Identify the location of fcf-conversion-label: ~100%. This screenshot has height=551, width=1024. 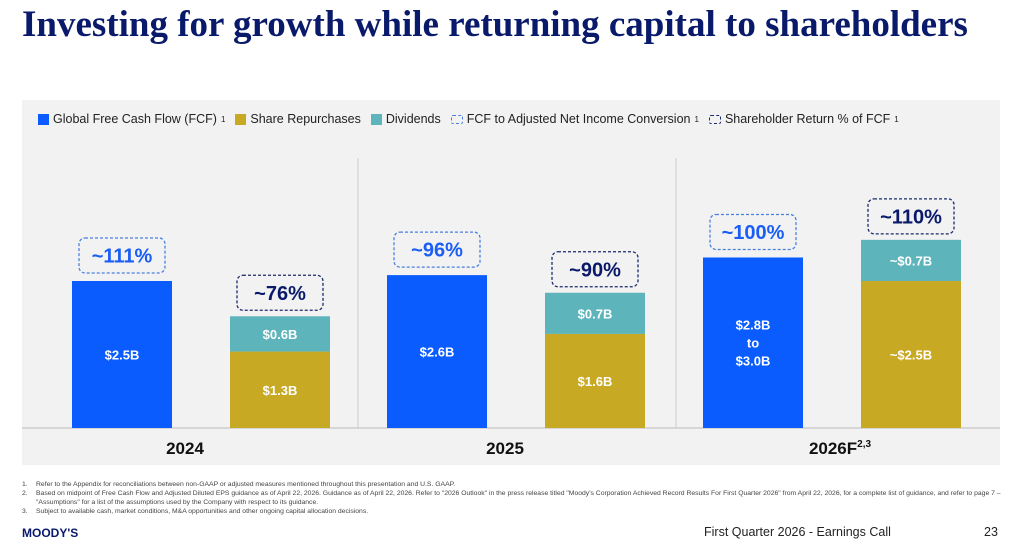
(753, 233).